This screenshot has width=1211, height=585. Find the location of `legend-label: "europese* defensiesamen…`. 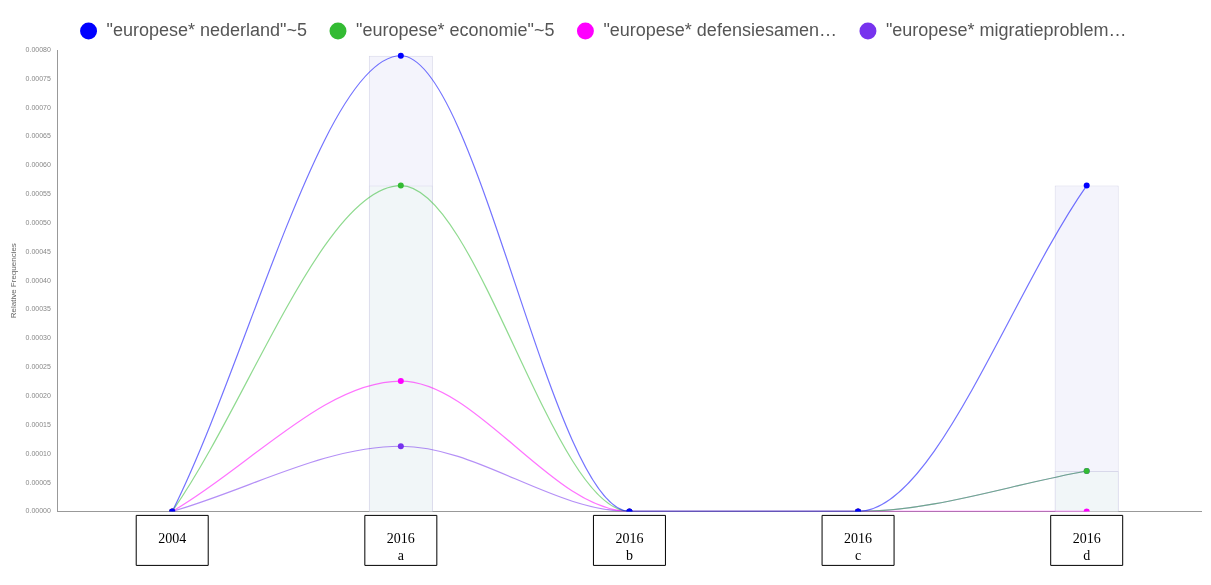

legend-label: "europese* defensiesamen… is located at coordinates (720, 29).